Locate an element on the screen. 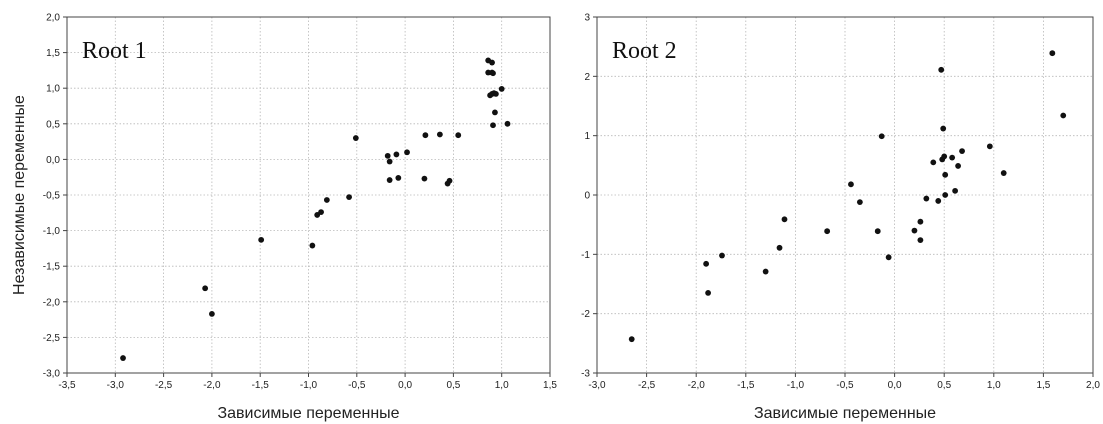 Image resolution: width=1103 pixels, height=424 pixels. y-tick-label: 2 is located at coordinates (587, 77).